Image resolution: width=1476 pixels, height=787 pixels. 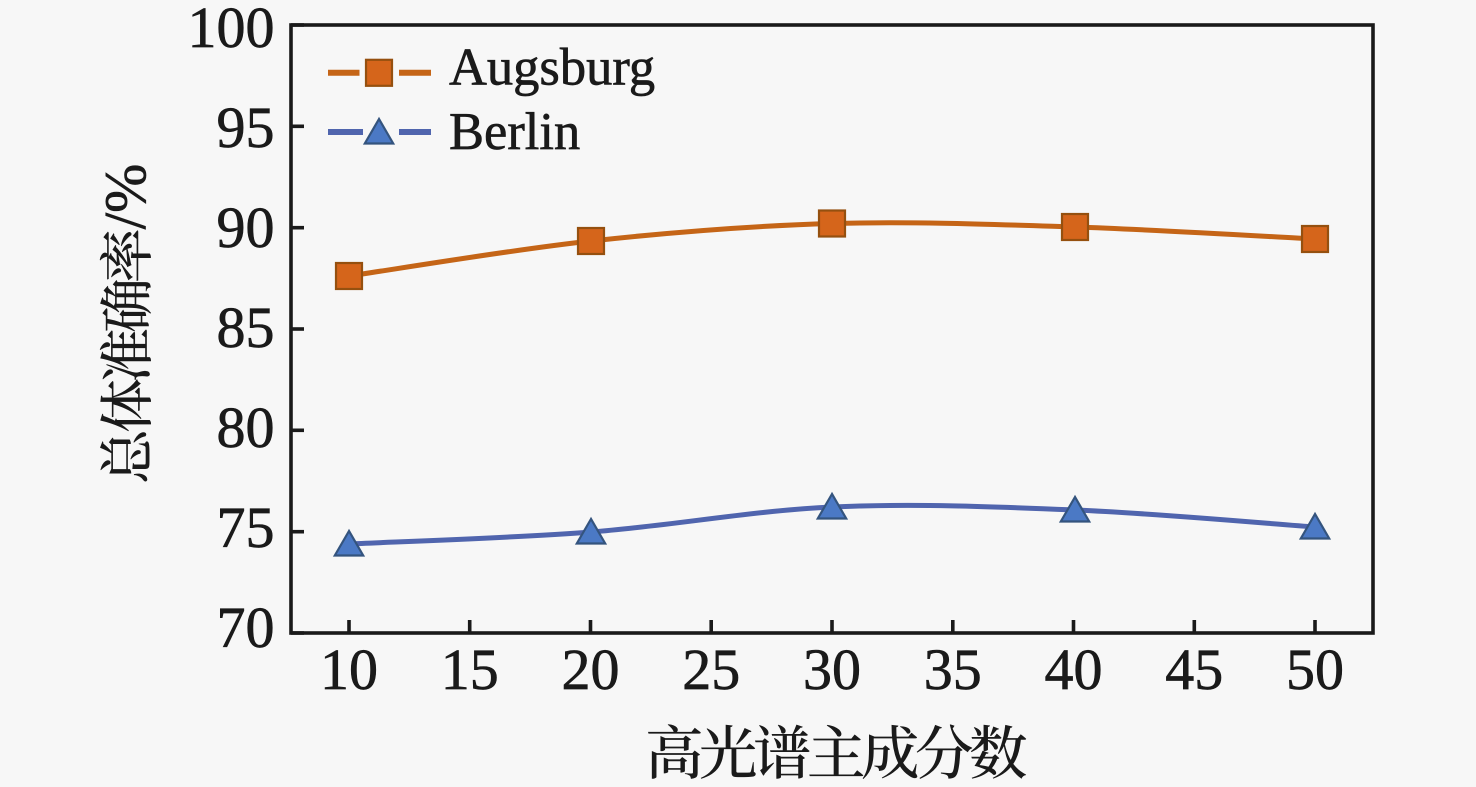 What do you see at coordinates (591, 669) in the screenshot?
I see `svg-text: 20` at bounding box center [591, 669].